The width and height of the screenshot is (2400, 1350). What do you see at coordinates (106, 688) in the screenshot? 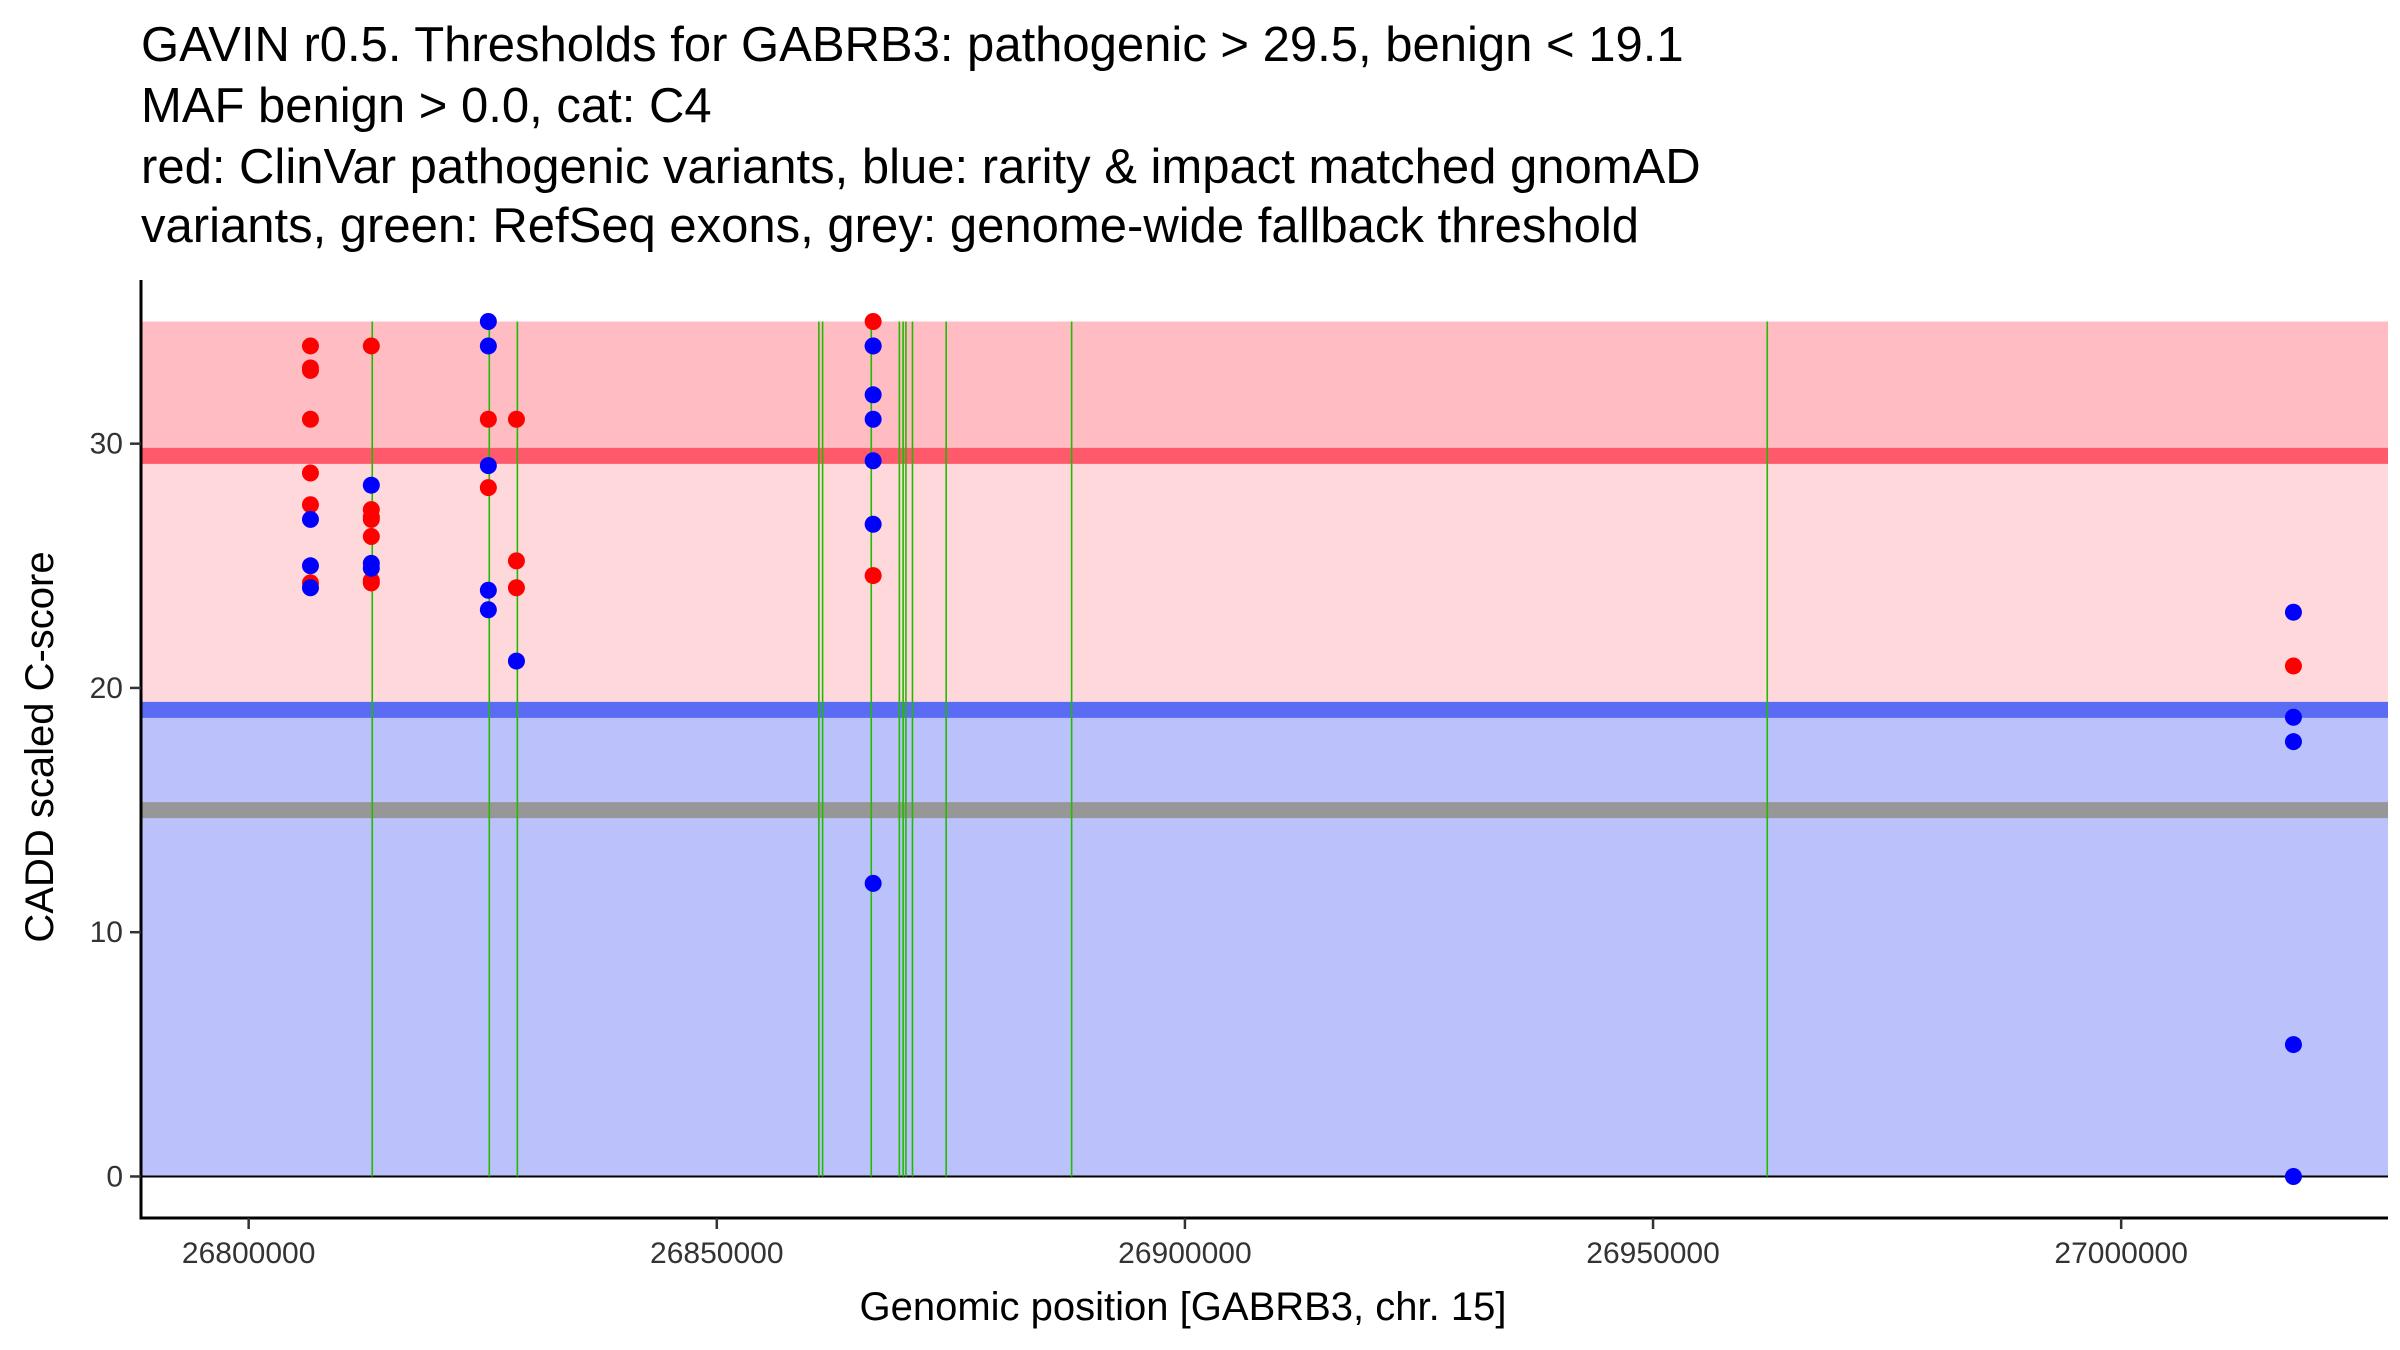
I see `y-tick-label: 20` at bounding box center [106, 688].